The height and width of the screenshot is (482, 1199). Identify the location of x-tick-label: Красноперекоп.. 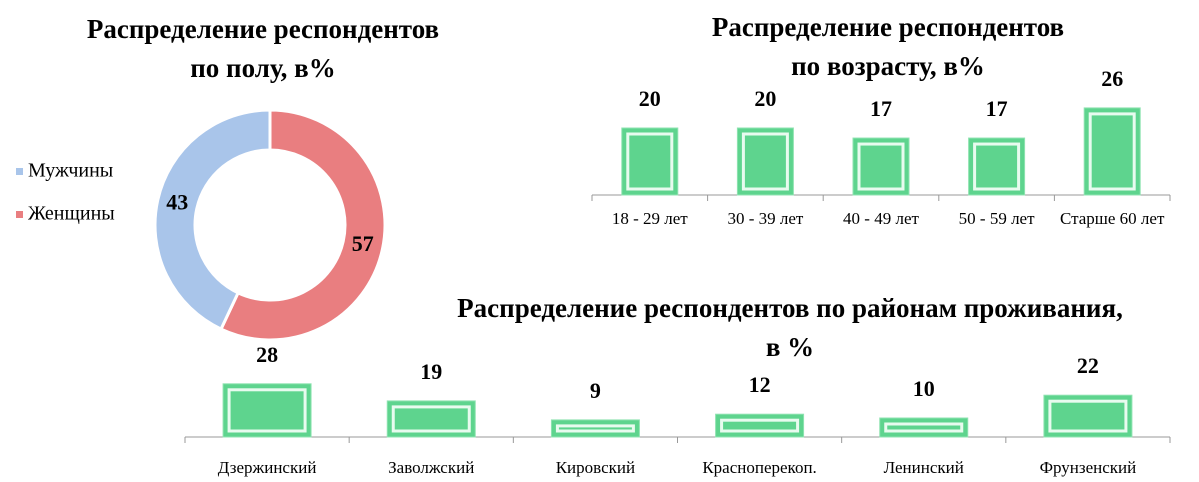
(759, 467).